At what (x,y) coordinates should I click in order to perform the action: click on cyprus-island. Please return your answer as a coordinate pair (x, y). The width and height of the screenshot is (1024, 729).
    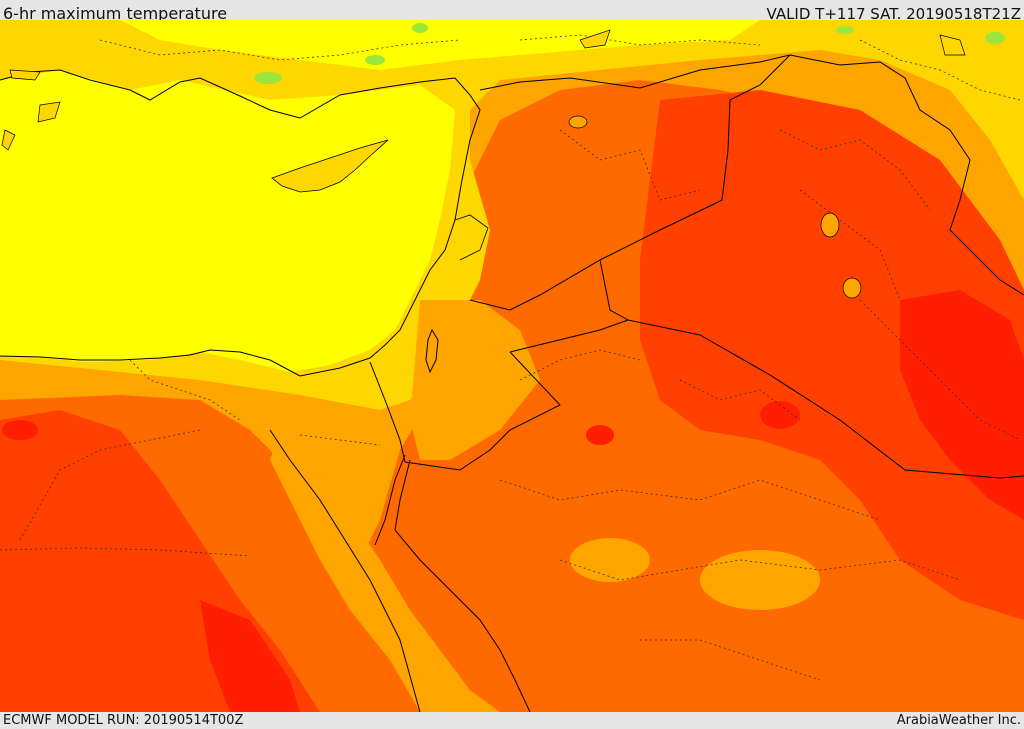
    Looking at the image, I should click on (330, 166).